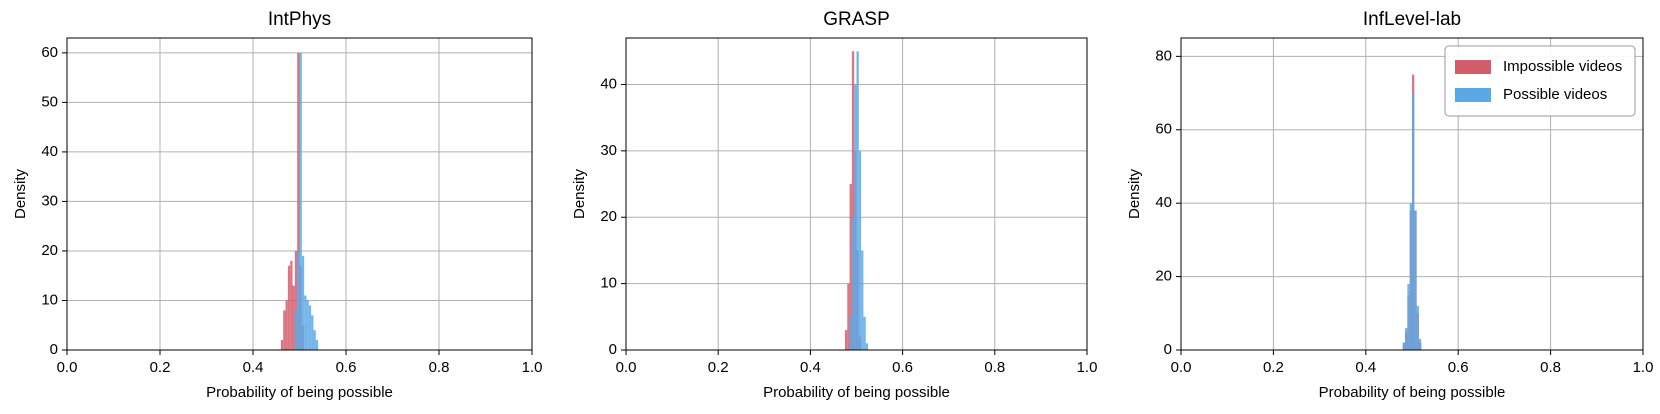 The height and width of the screenshot is (414, 1660). Describe the element at coordinates (1412, 19) in the screenshot. I see `chart-title: InfLevel-lab` at that location.